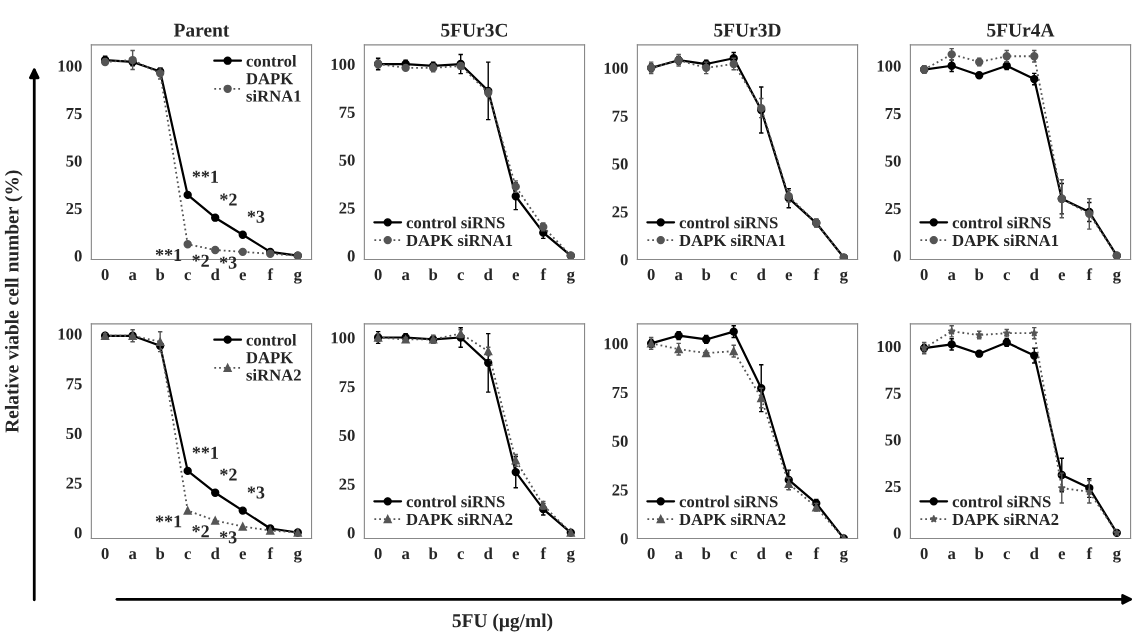 The image size is (1142, 641). What do you see at coordinates (201, 30) in the screenshot?
I see `chart-title: Parent` at bounding box center [201, 30].